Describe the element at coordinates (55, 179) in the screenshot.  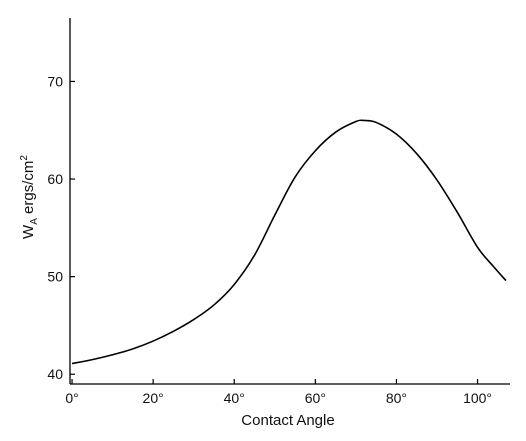
I see `y-tick-label: 60` at that location.